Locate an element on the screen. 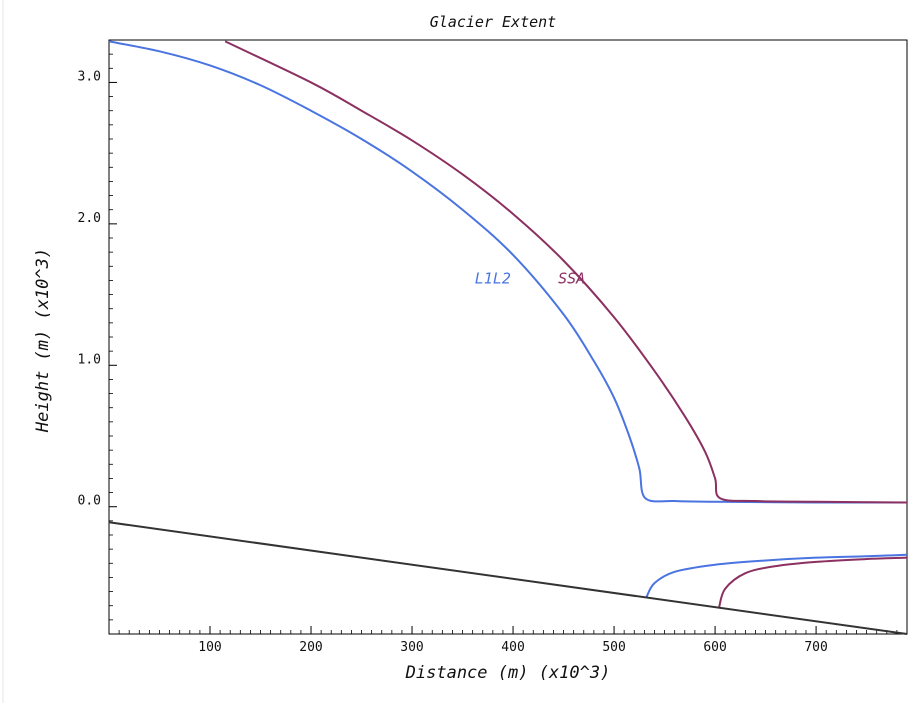 This screenshot has width=920, height=703. series-l1l2-label: L1L2 is located at coordinates (493, 278).